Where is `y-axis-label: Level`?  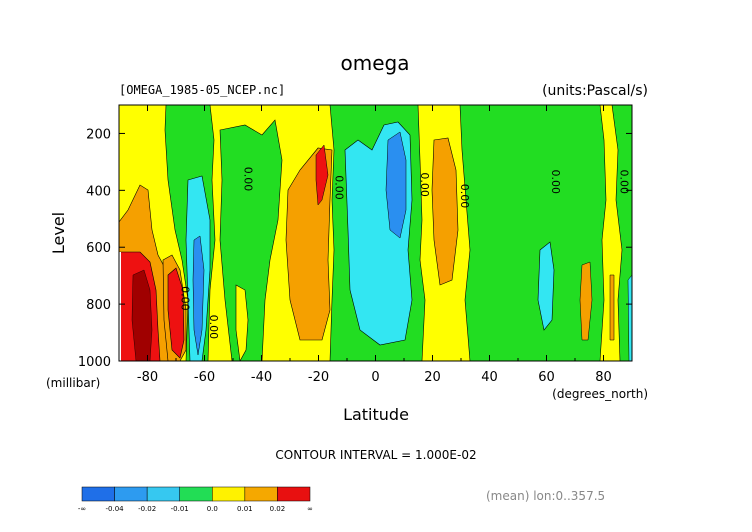 y-axis-label: Level is located at coordinates (58, 233).